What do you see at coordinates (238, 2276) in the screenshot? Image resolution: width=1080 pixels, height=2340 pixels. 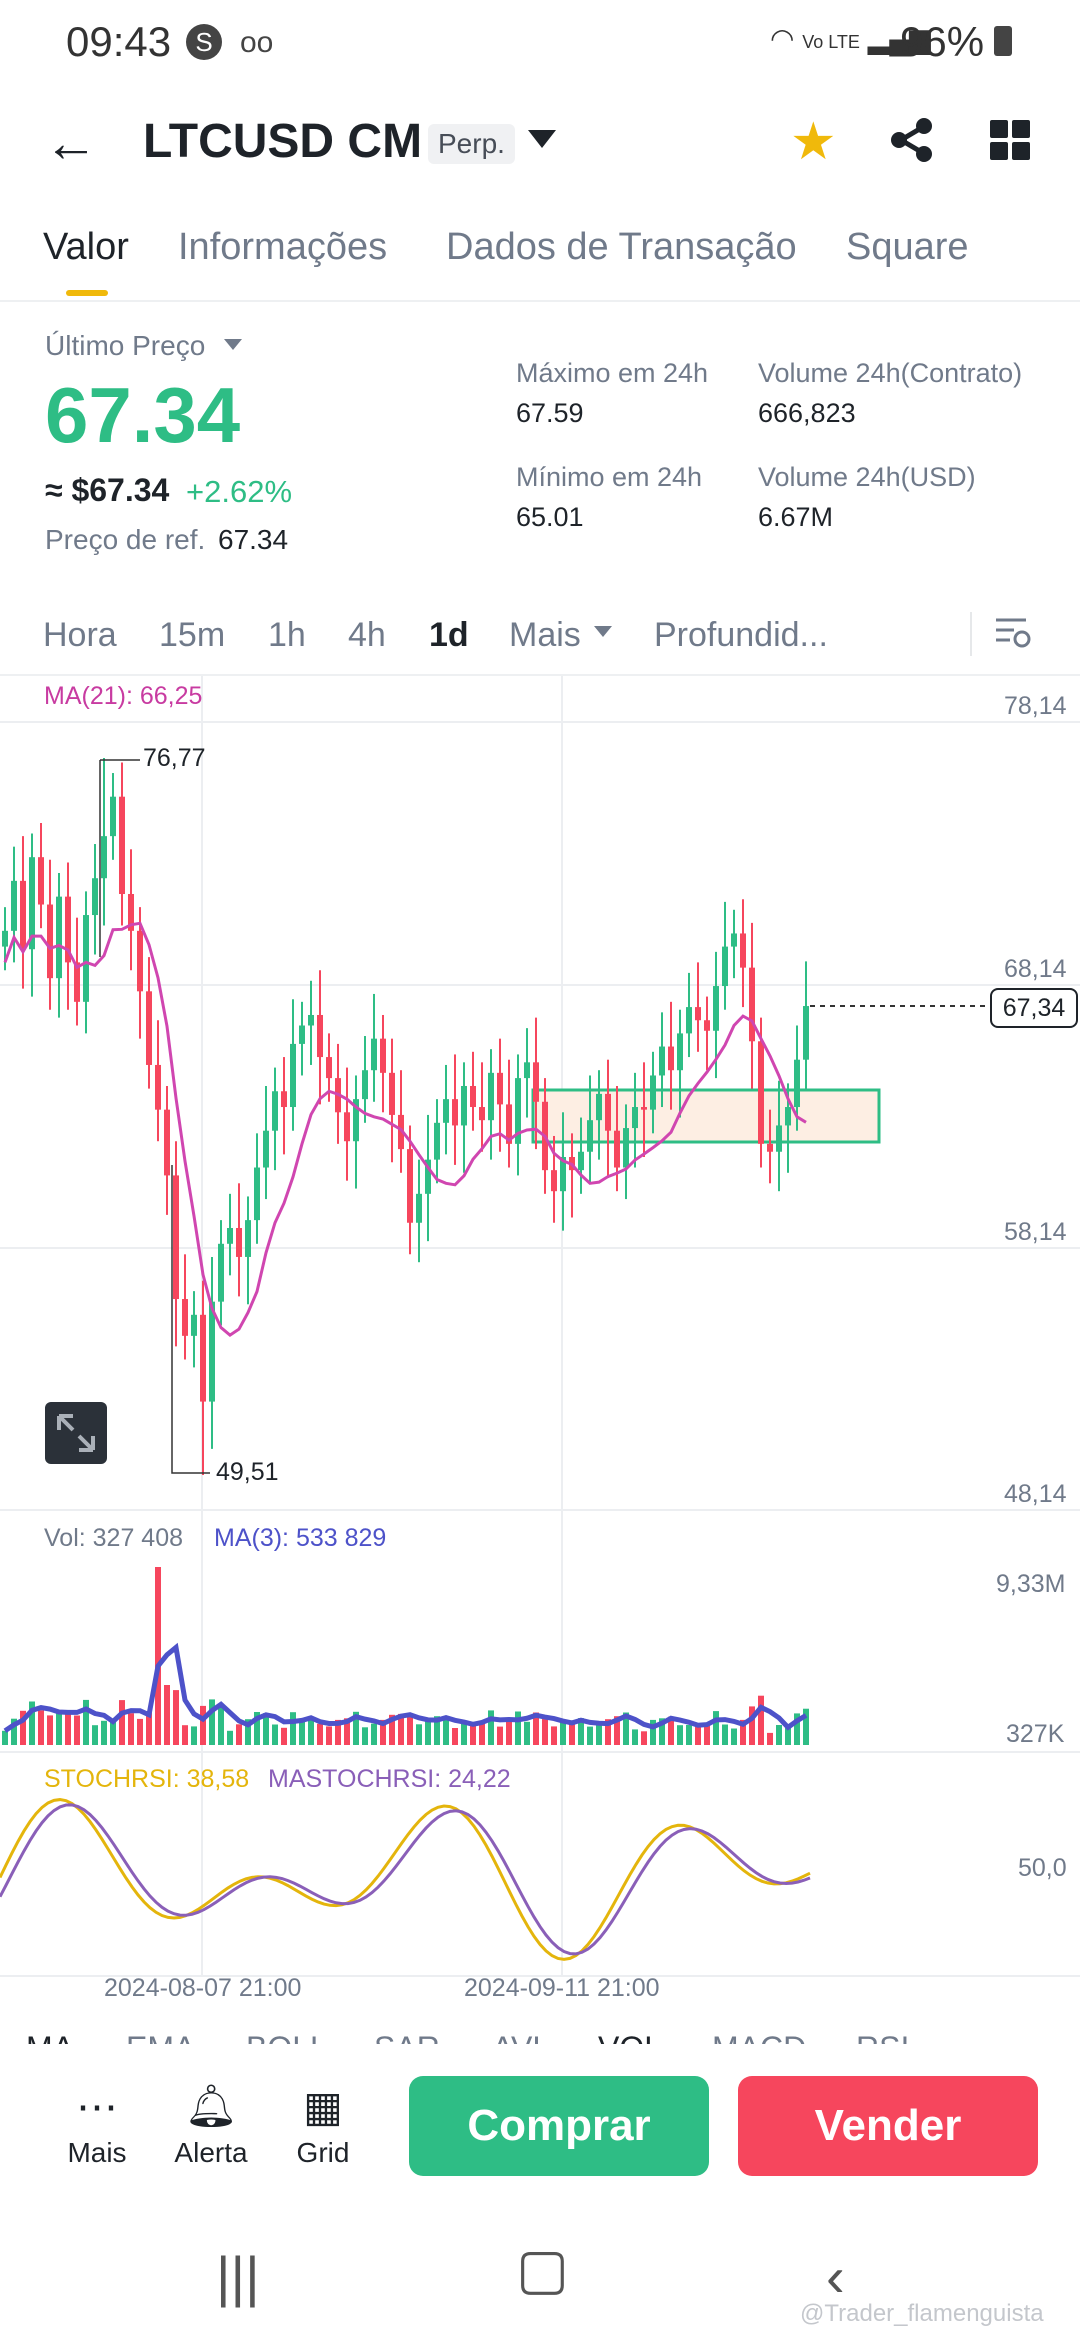 I see `recent-apps-icon: |||` at bounding box center [238, 2276].